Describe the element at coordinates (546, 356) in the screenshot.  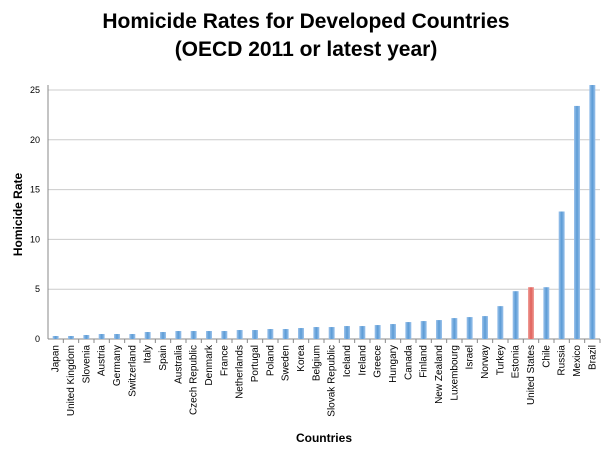
I see `x-tick-label: Chile` at that location.